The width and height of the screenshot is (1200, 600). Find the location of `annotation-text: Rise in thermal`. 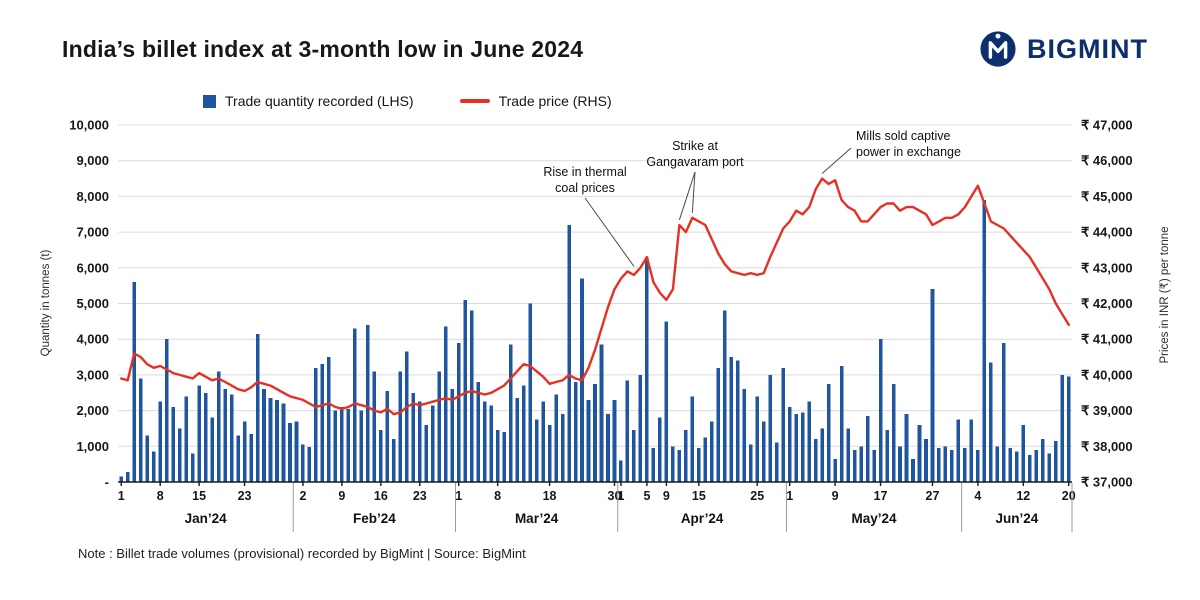

annotation-text: Rise in thermal is located at coordinates (584, 172).